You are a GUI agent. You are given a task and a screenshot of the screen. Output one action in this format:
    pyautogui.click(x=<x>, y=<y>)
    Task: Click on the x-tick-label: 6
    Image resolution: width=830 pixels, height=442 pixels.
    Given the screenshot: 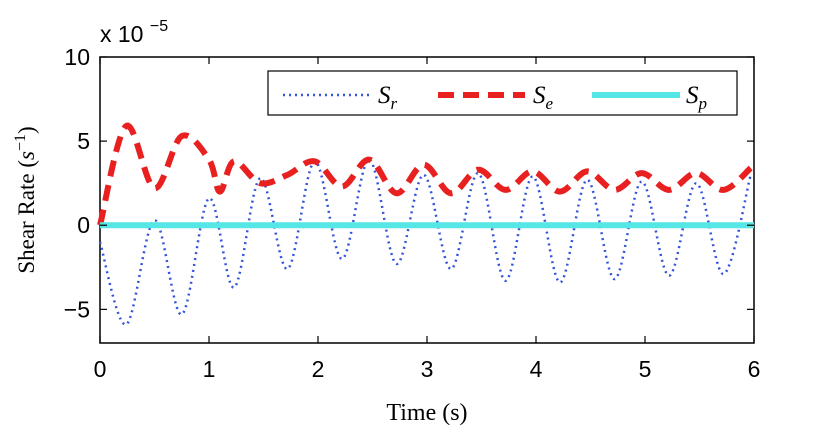 What is the action you would take?
    pyautogui.click(x=754, y=369)
    